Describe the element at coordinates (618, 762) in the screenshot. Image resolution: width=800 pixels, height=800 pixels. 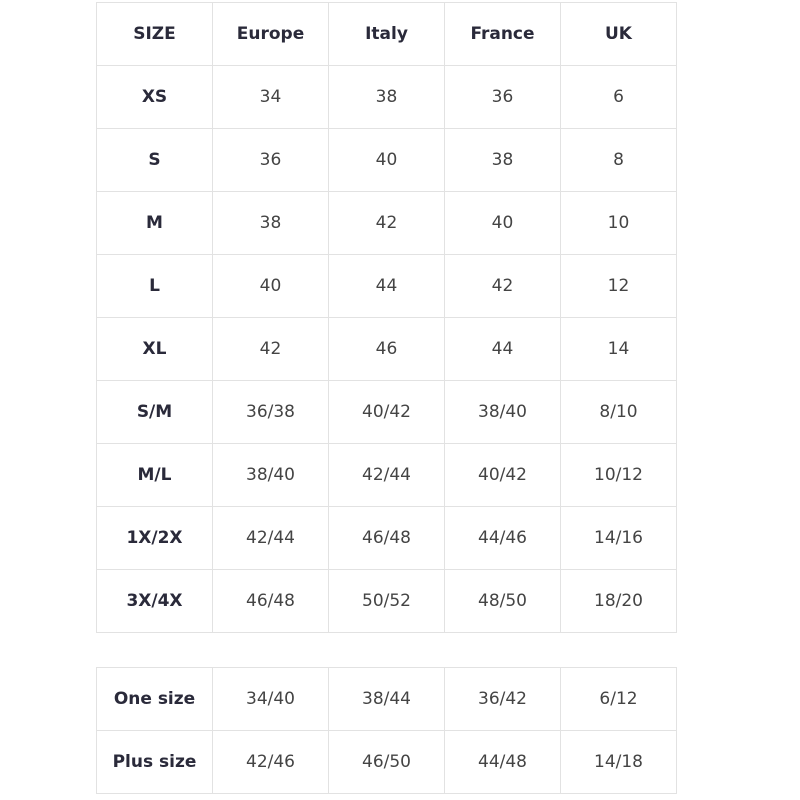
I see `table-cell: 14/18` at that location.